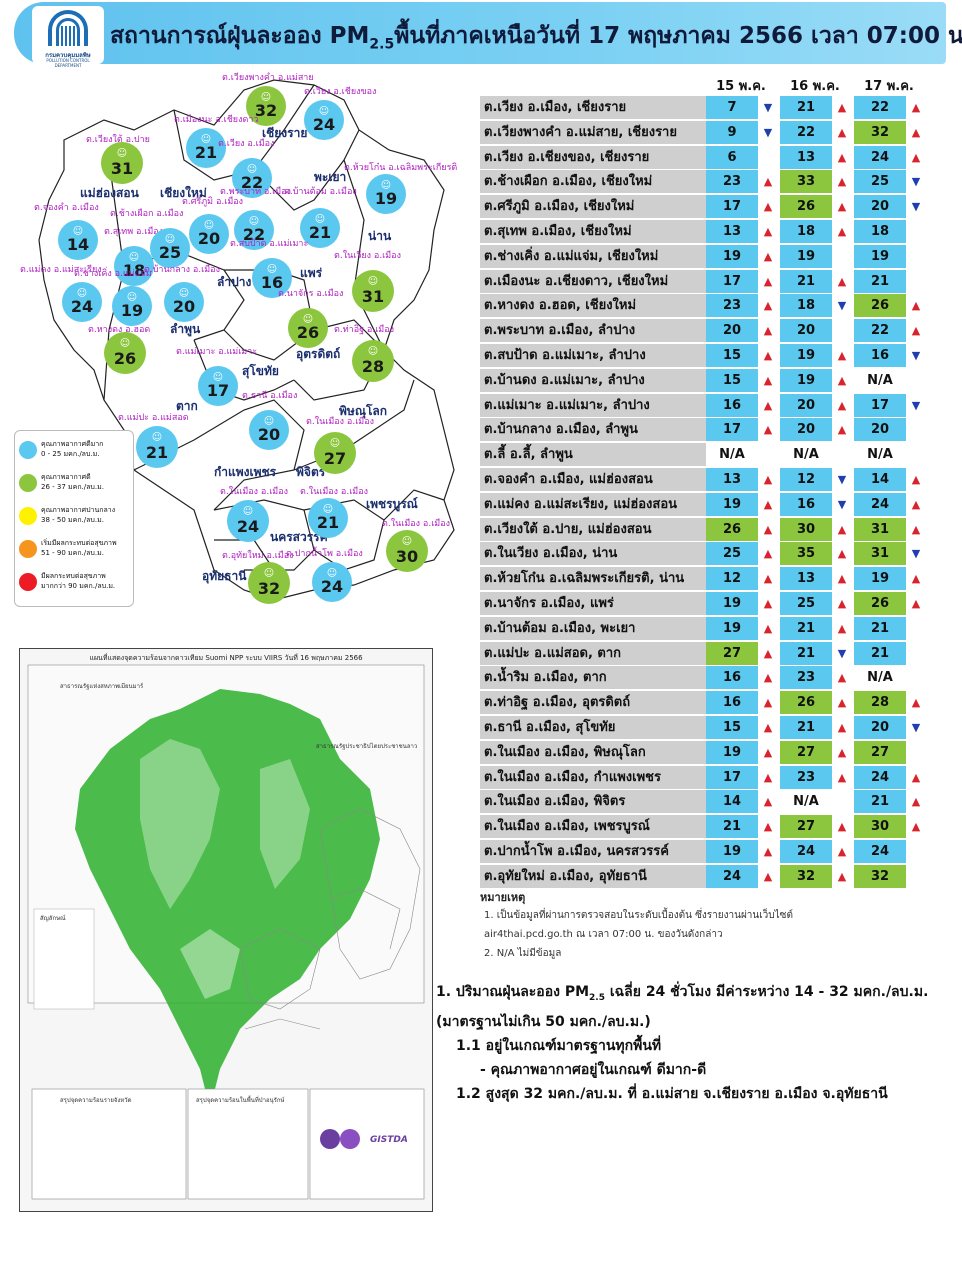 This screenshot has width=962, height=1280. What do you see at coordinates (597, 479) in the screenshot?
I see `station-name-cell: ต.จองคำ อ.เมือง, แม่ฮ่องสอน` at bounding box center [597, 479].